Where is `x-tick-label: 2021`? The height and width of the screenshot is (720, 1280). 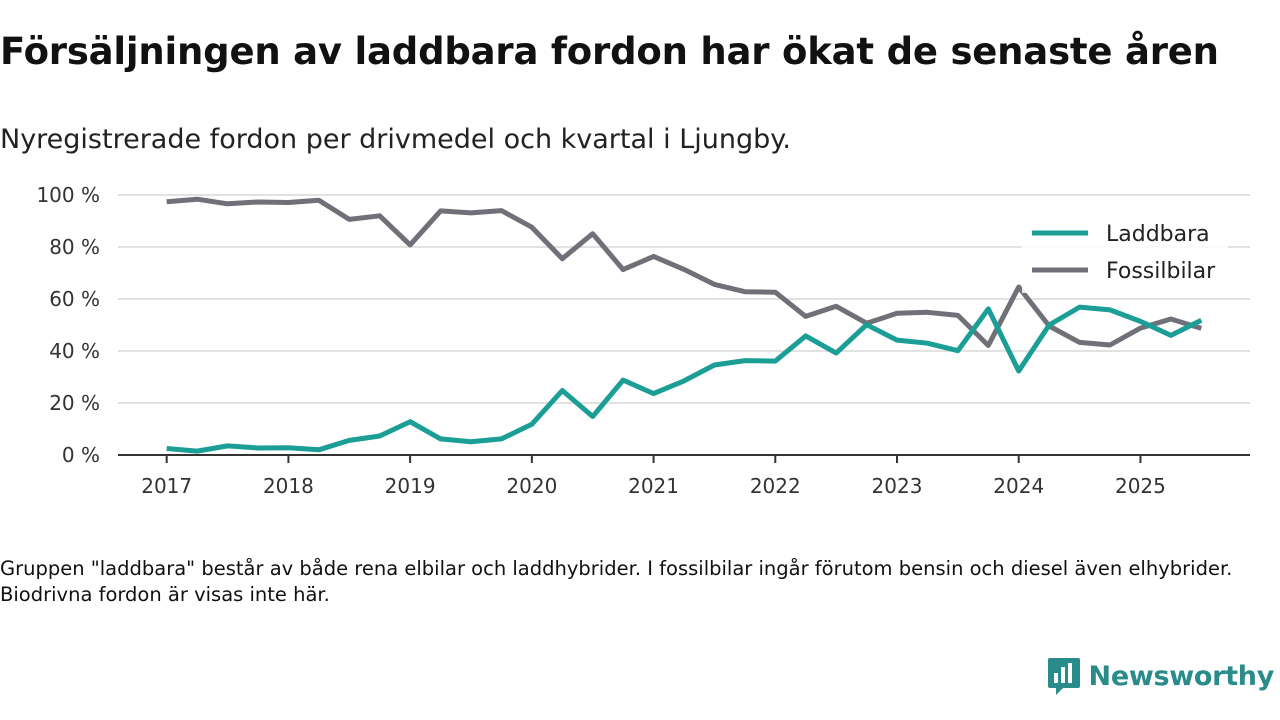
x-tick-label: 2021 is located at coordinates (653, 486).